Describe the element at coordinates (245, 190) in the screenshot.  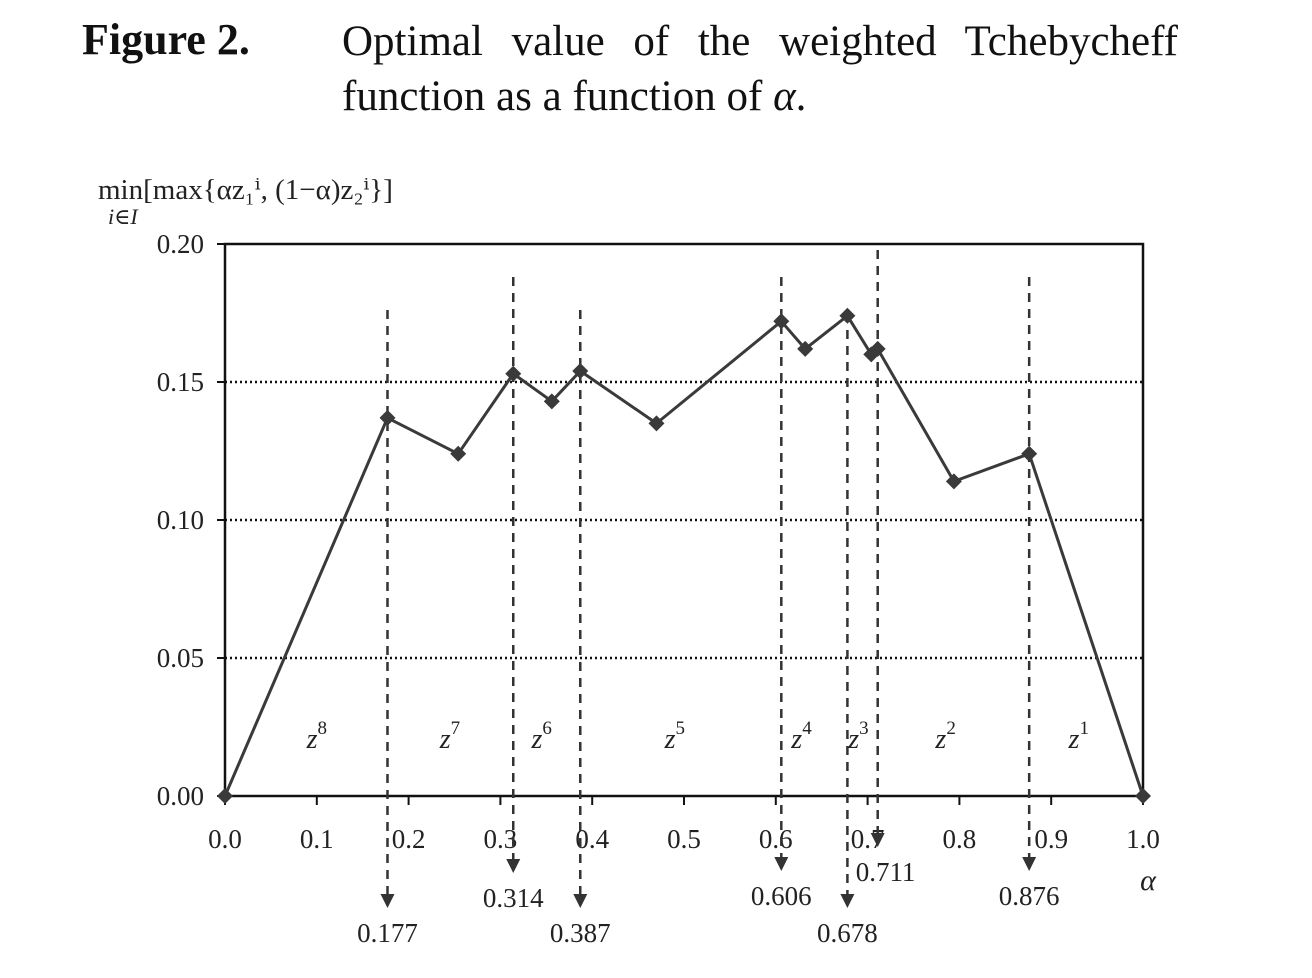
I see `y-axis-label: min[max{αz₁ⁱ, (1−α)z₂ⁱ}]` at that location.